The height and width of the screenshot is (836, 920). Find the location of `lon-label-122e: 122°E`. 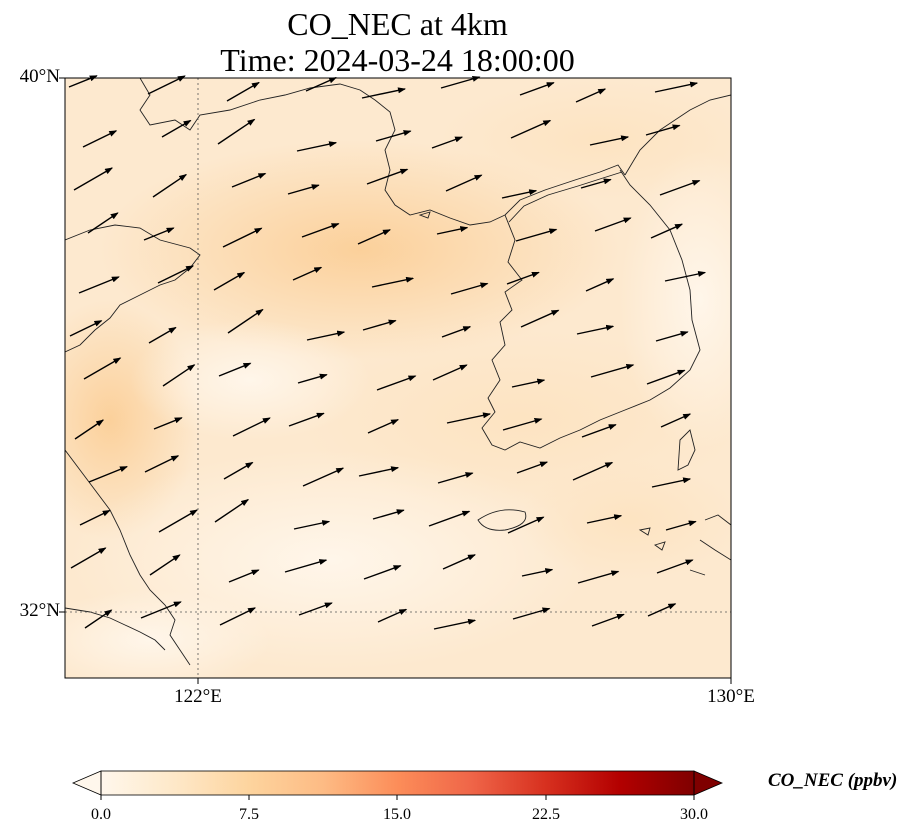

lon-label-122e: 122°E is located at coordinates (198, 696).